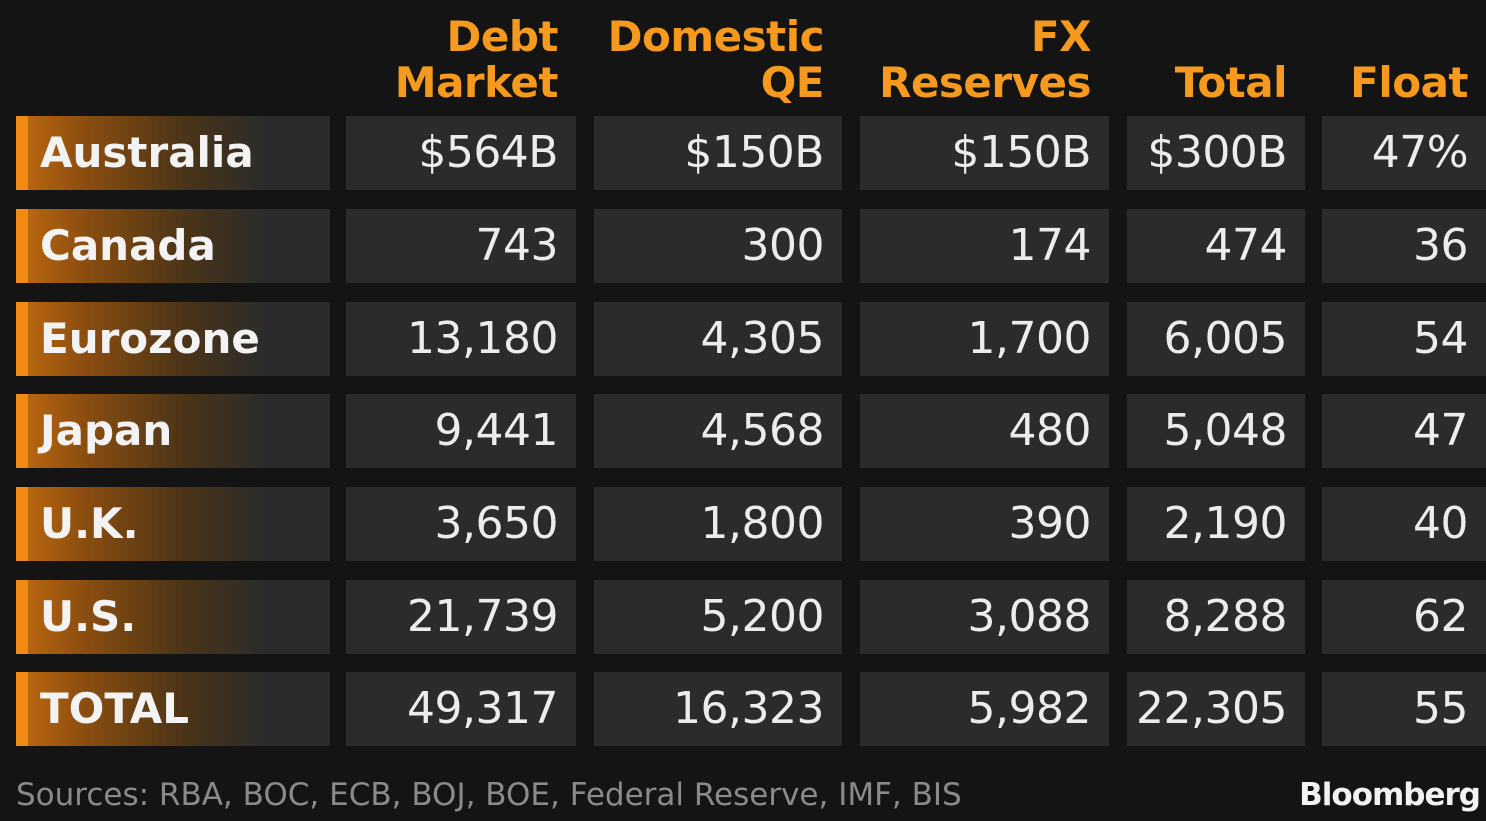 The height and width of the screenshot is (821, 1486). I want to click on table-cell: 40, so click(1404, 524).